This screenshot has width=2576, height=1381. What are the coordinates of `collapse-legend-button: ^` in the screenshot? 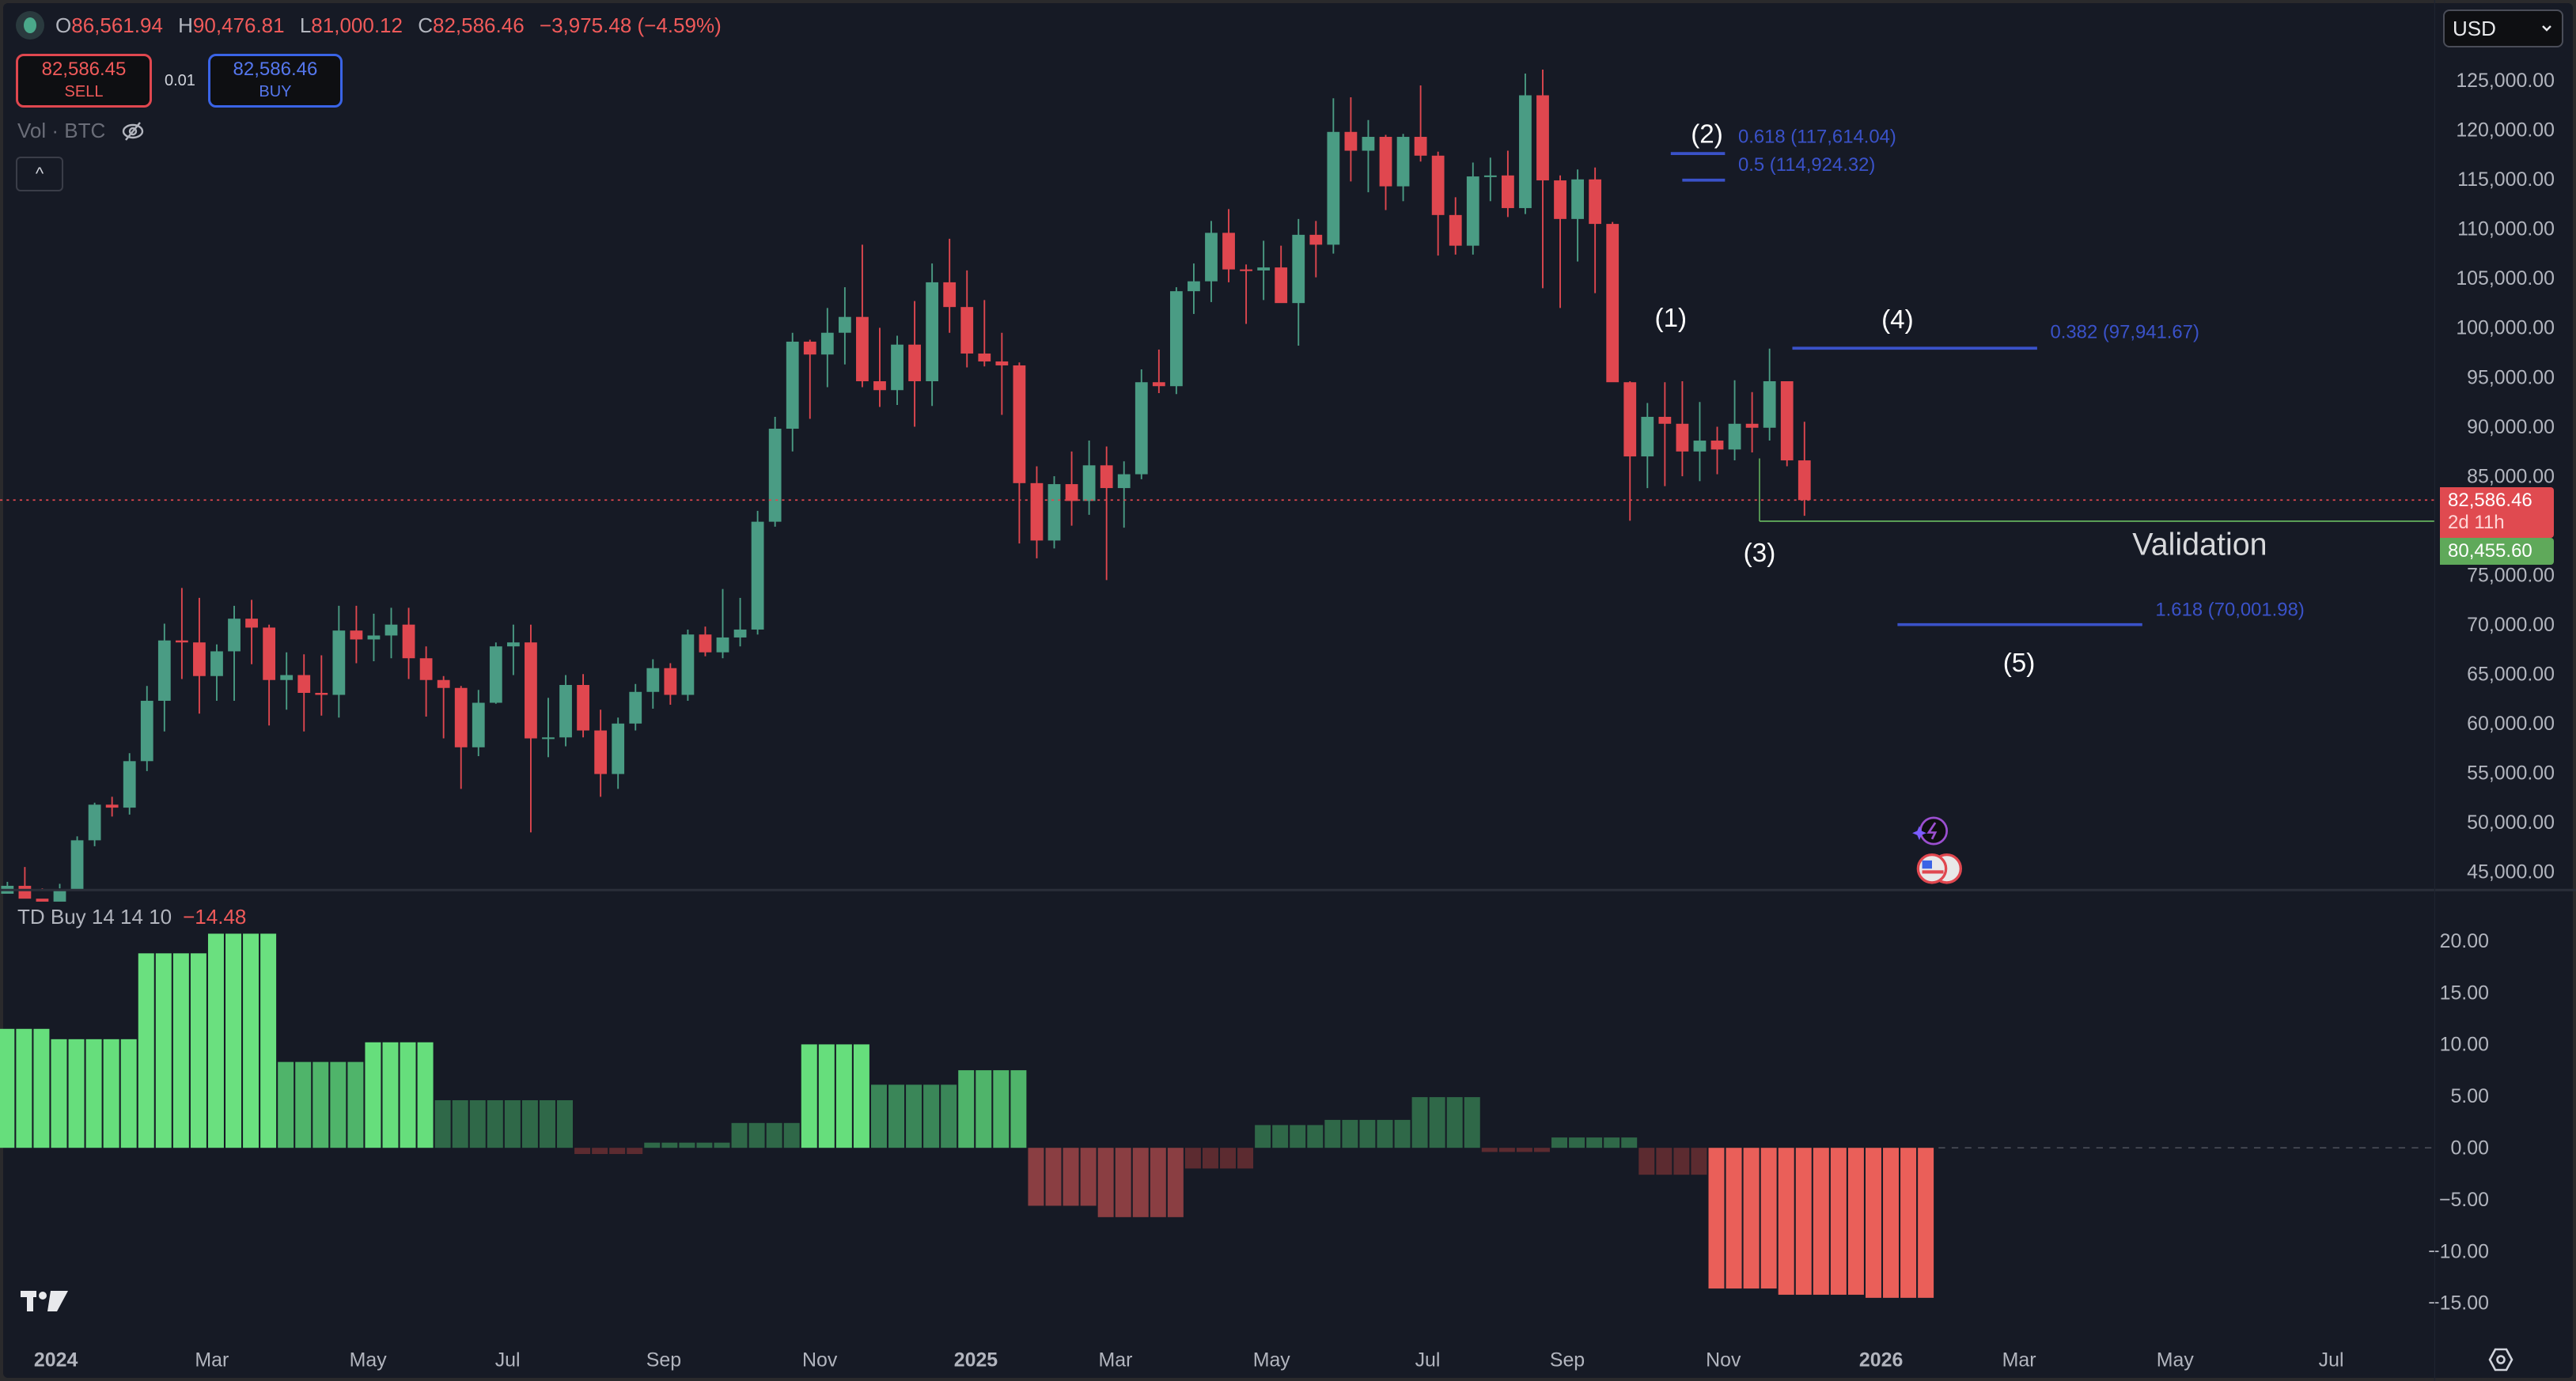 It's located at (39, 174).